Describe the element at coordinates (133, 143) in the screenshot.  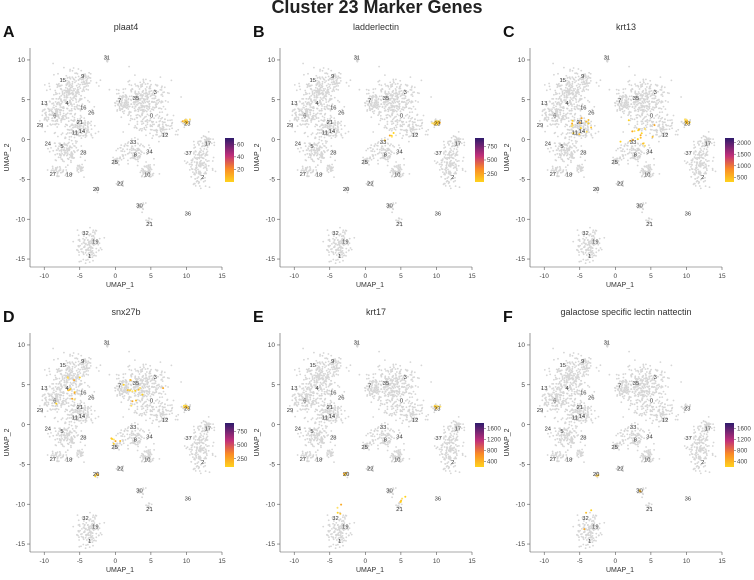
I see `cluster-label: 33` at that location.